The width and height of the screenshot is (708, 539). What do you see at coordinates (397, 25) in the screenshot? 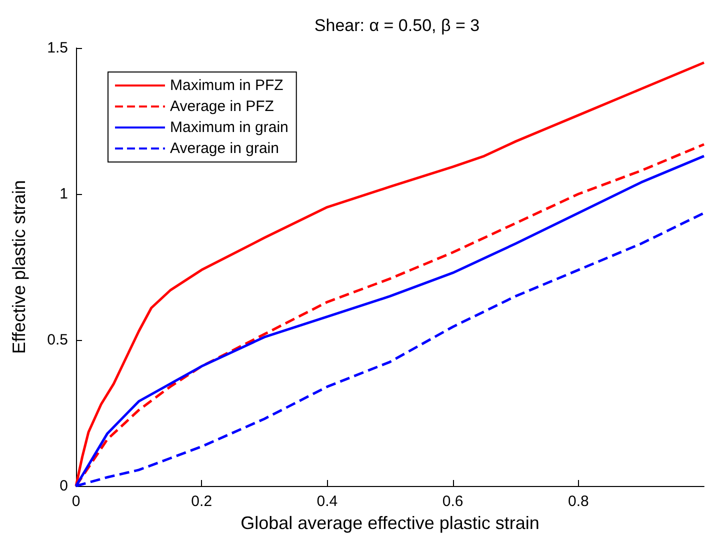
I see `chart-title: Shear: α = 0.50, β = 3` at bounding box center [397, 25].